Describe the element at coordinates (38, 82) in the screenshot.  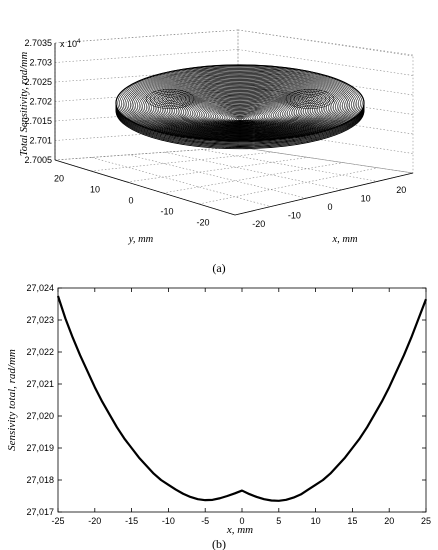
I see `z-tick-label: 2.7025` at that location.